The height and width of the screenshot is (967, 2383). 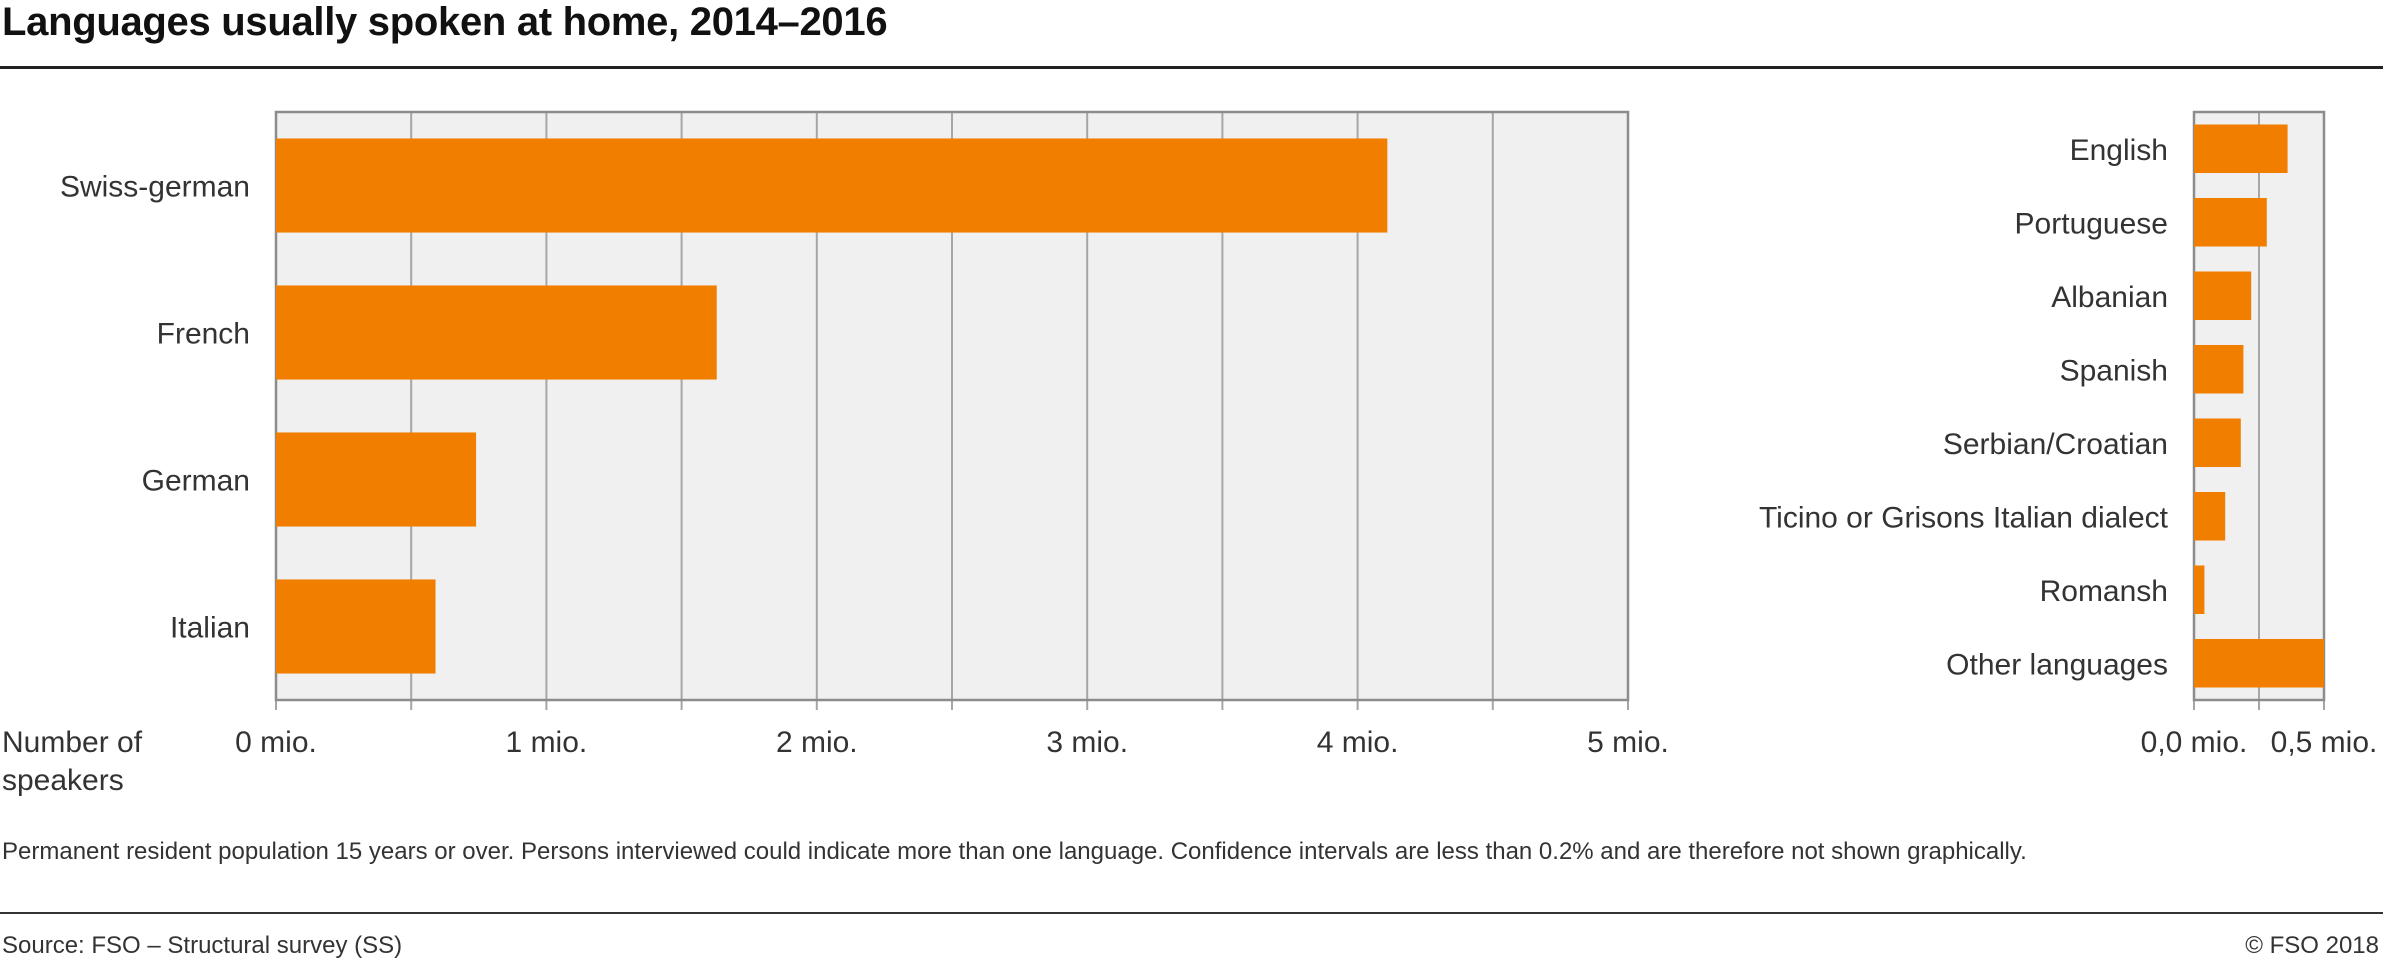 I want to click on x-axis-label: speakers, so click(x=63, y=780).